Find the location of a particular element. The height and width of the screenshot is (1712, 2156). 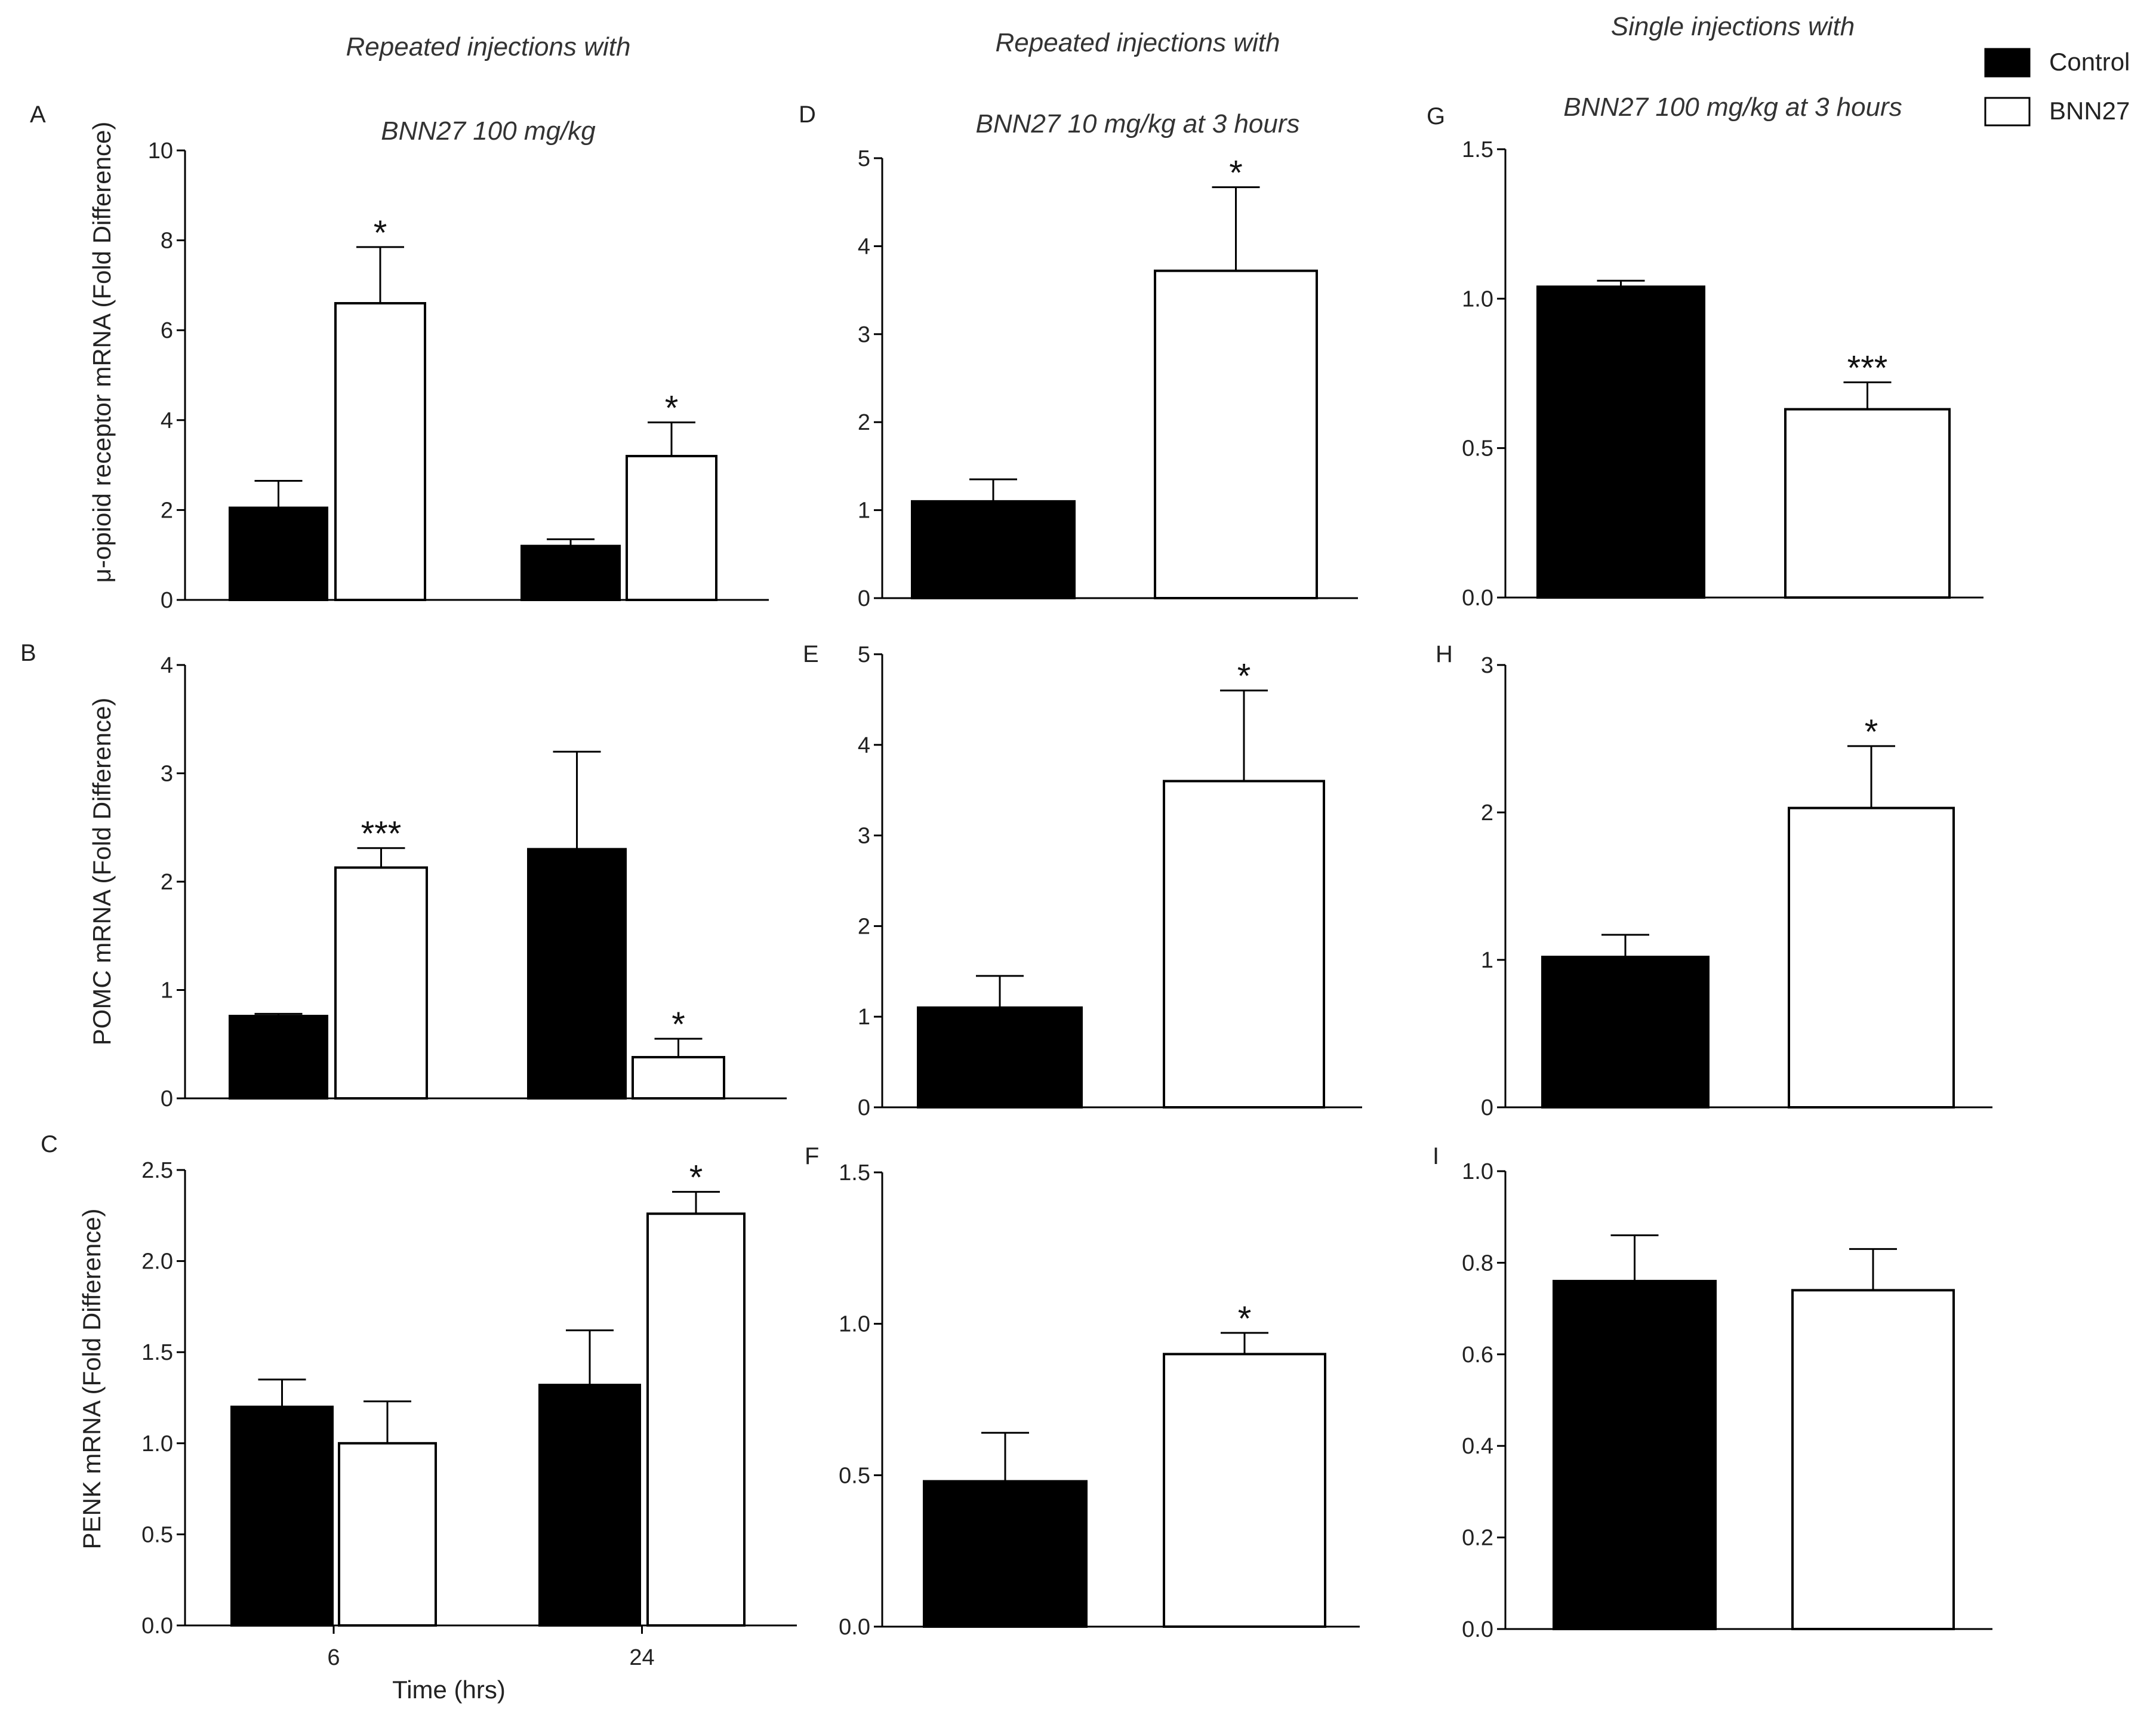

panel-a: A 0 2 4 6 8 10 * * is located at coordinates (399, 357).